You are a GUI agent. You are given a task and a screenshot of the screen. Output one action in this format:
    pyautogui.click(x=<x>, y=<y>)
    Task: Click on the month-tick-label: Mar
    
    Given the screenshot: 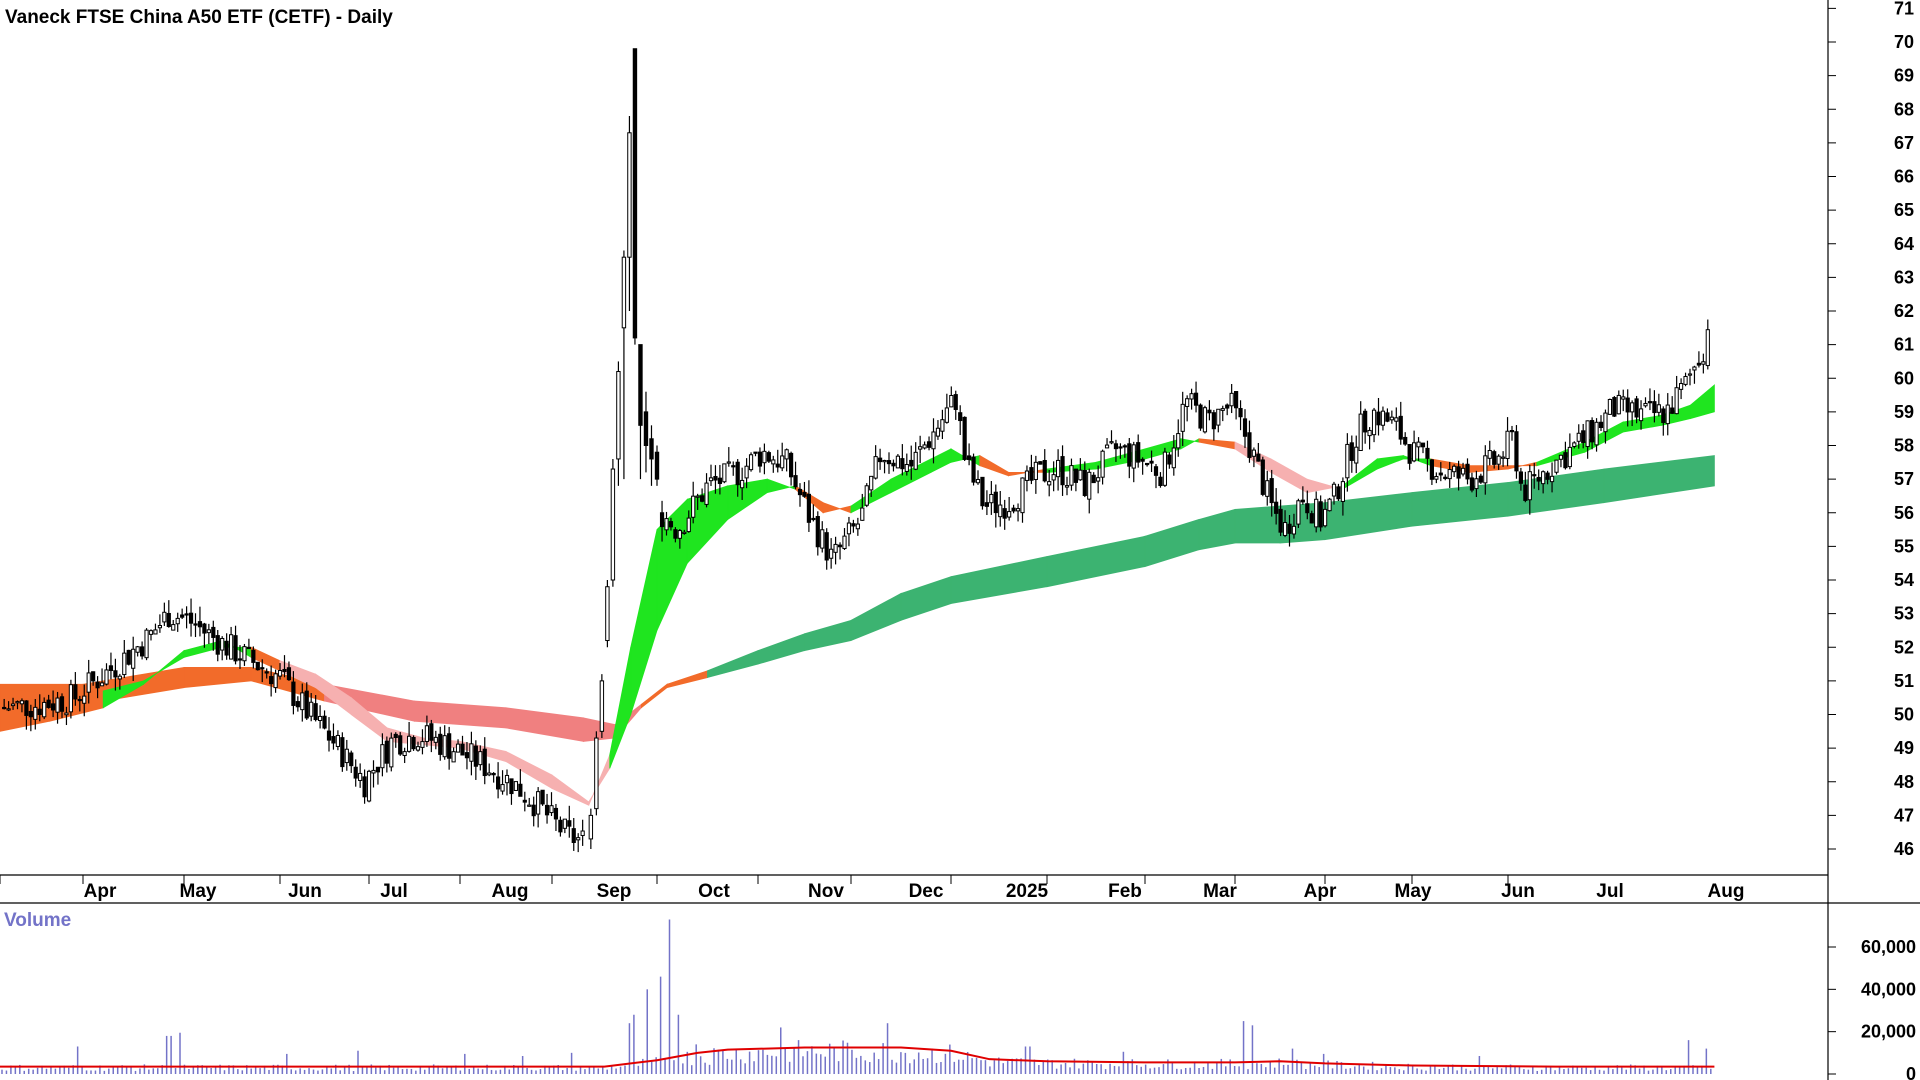 What is the action you would take?
    pyautogui.click(x=1220, y=891)
    